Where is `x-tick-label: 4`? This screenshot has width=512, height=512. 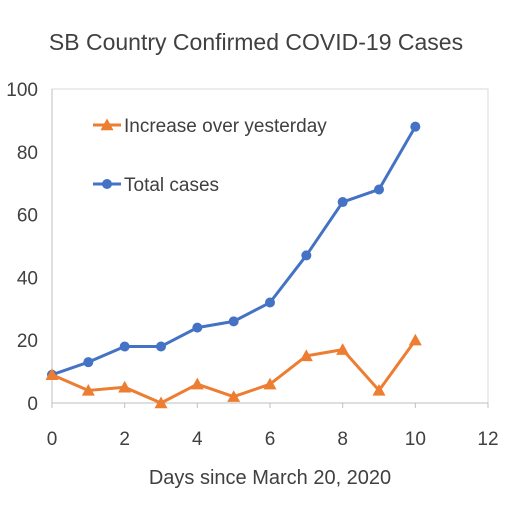
x-tick-label: 4 is located at coordinates (197, 439).